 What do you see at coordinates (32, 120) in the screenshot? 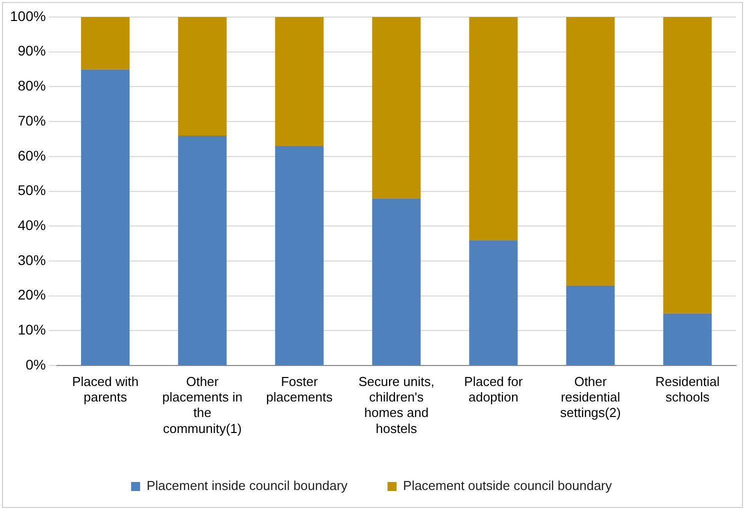
I see `y-tick-label: 70%` at bounding box center [32, 120].